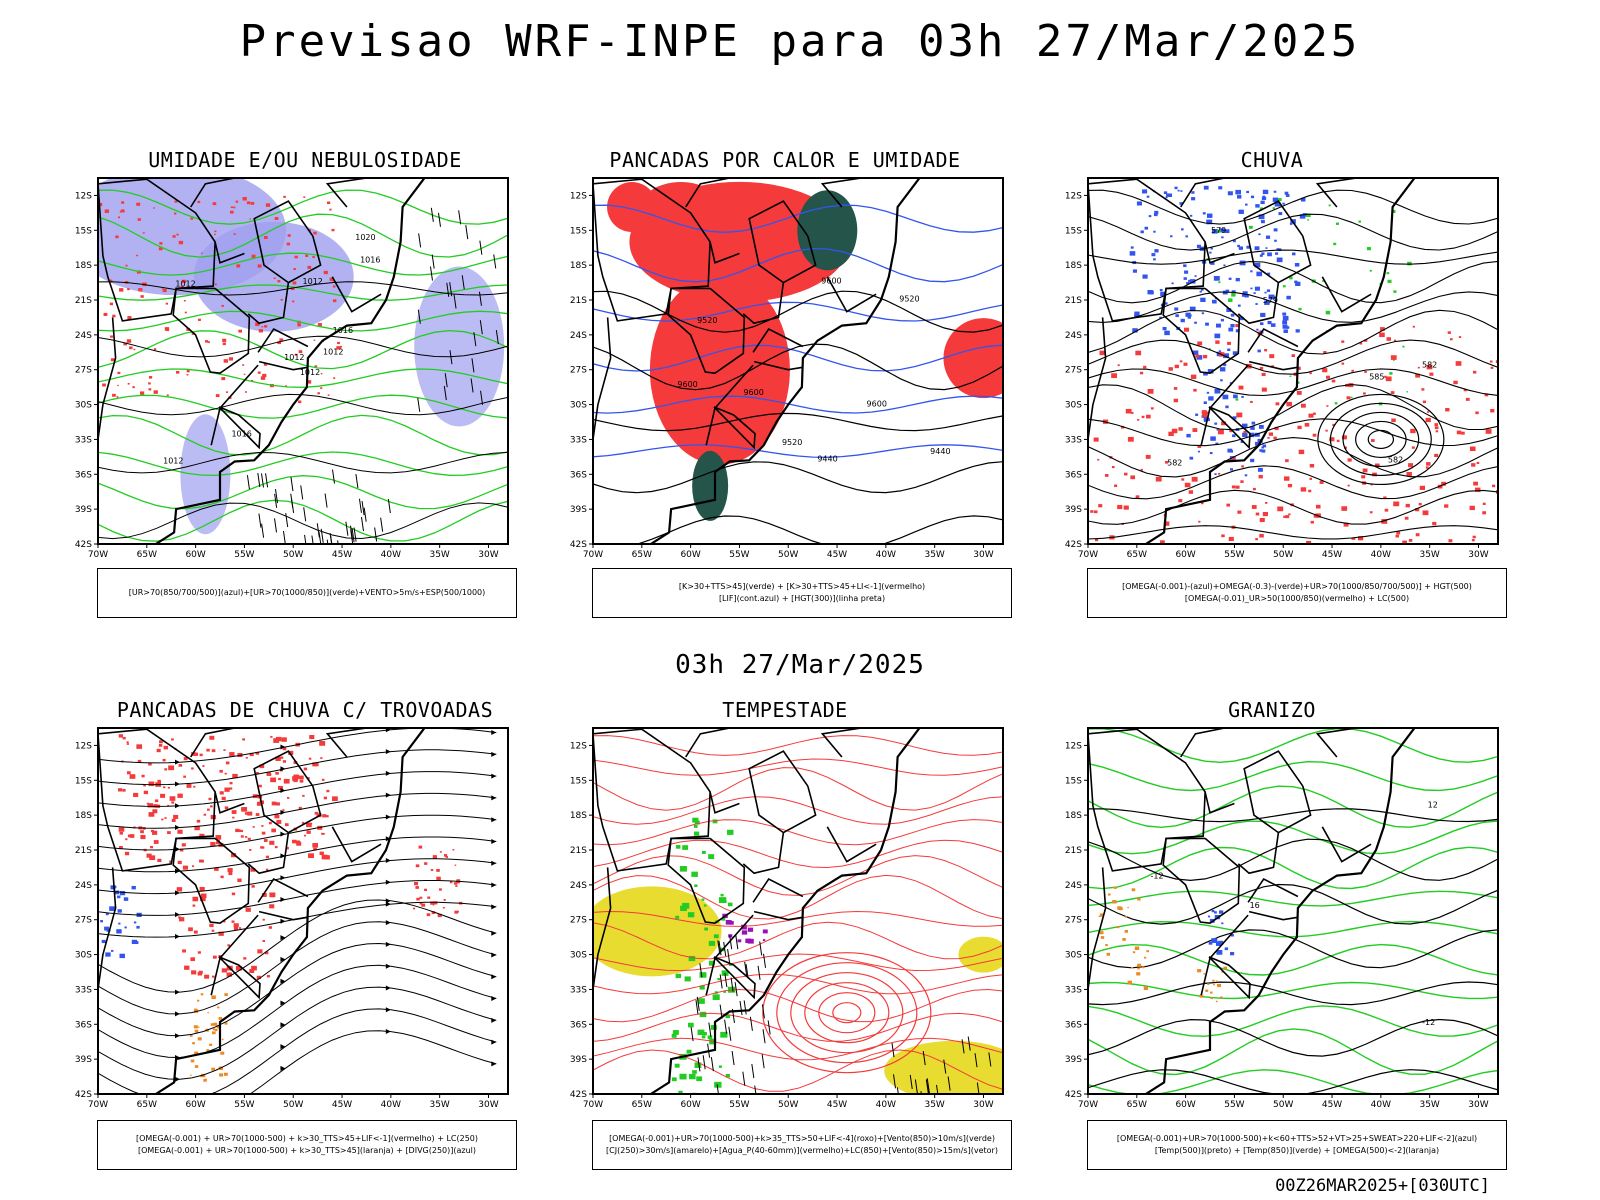 Image resolution: width=1600 pixels, height=1200 pixels. I want to click on contour-label: 9440, so click(940, 451).